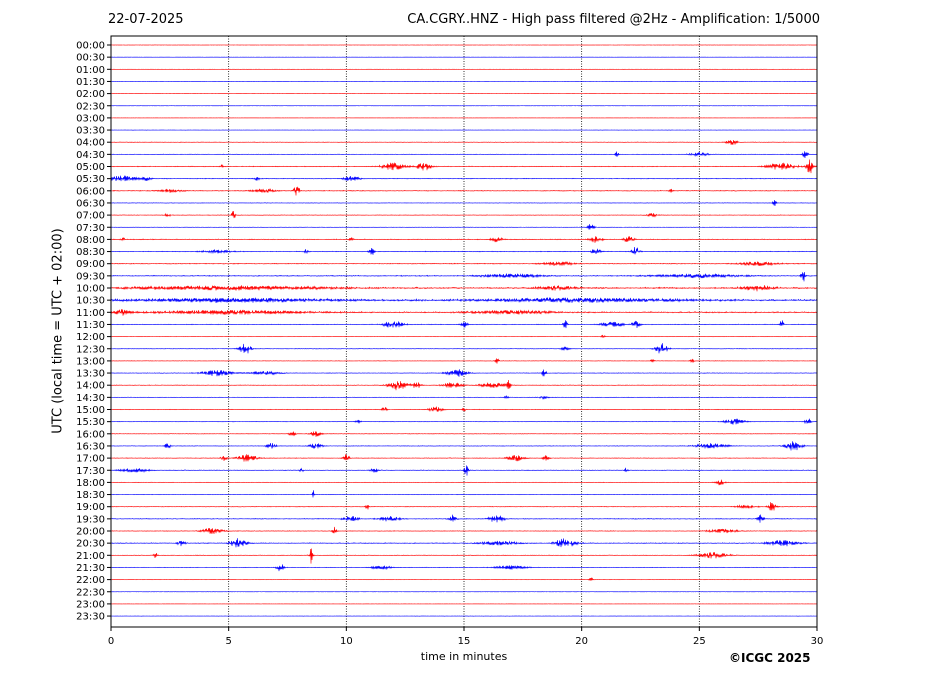  Describe the element at coordinates (90, 143) in the screenshot. I see `y-tick-label: 04:00` at that location.